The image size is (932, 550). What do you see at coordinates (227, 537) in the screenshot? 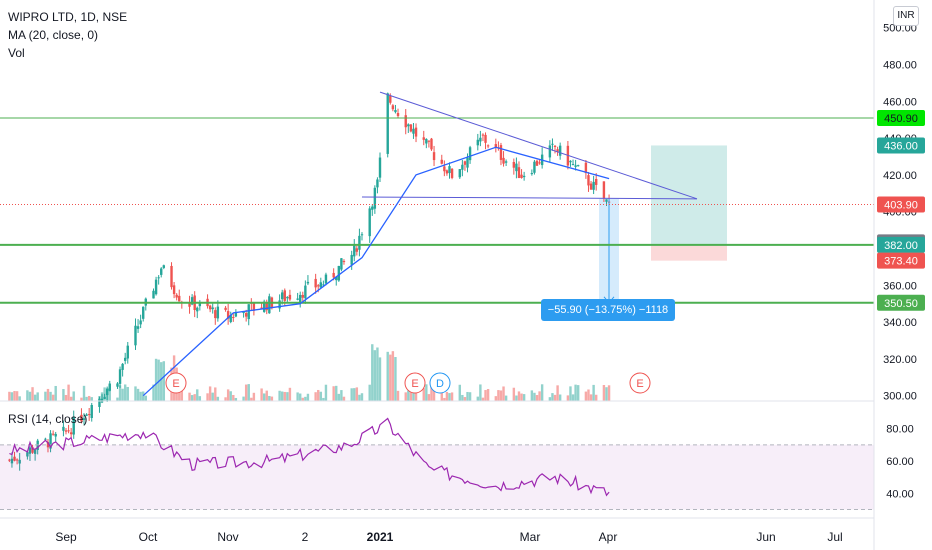
I see `time-axis-label: Nov` at bounding box center [227, 537].